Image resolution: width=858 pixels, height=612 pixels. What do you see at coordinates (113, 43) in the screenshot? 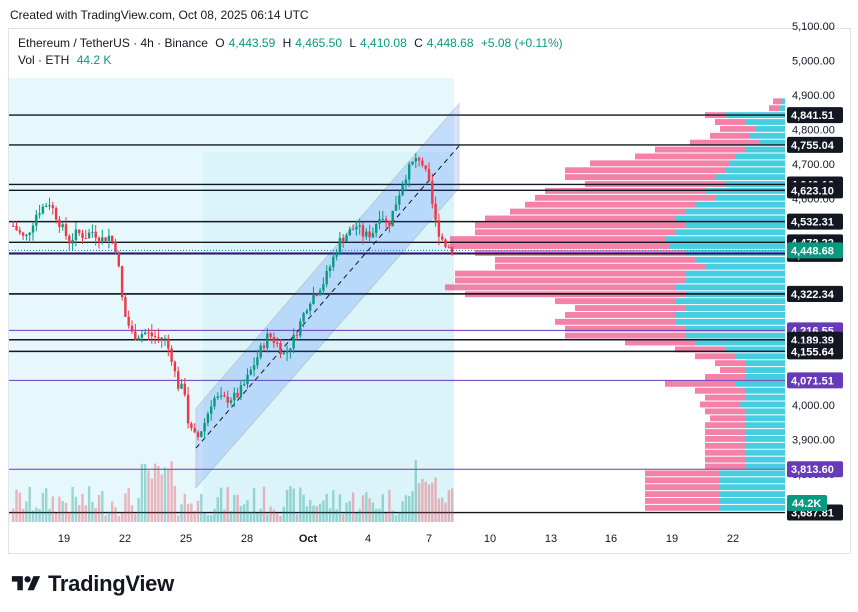
I see `symbol-label: Ethereum / TetherUS · 4h · Binance` at bounding box center [113, 43].